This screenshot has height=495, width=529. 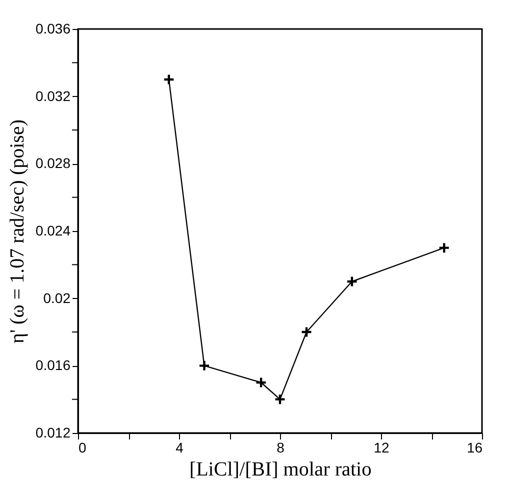 What do you see at coordinates (57, 298) in the screenshot?
I see `y-tick-label: 0.02` at bounding box center [57, 298].